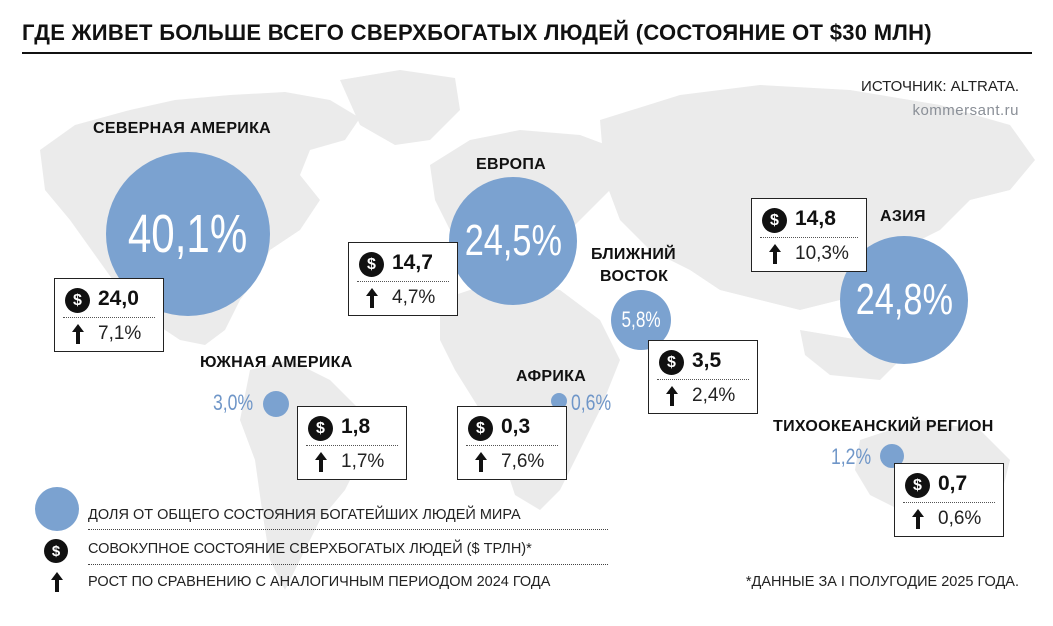  I want to click on share-bubble-africa, so click(559, 401).